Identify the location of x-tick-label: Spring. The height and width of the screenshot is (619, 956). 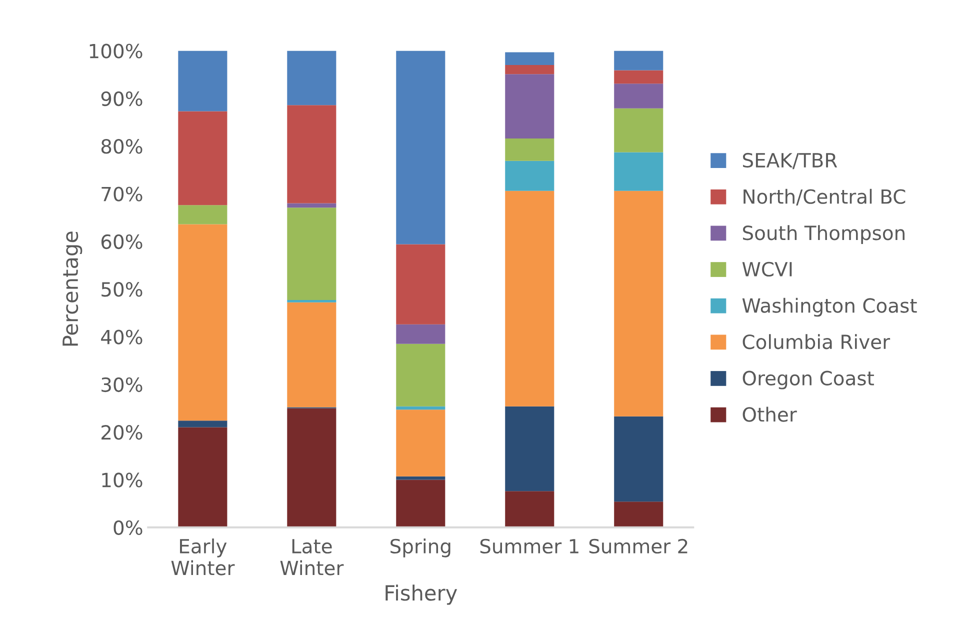
(420, 548).